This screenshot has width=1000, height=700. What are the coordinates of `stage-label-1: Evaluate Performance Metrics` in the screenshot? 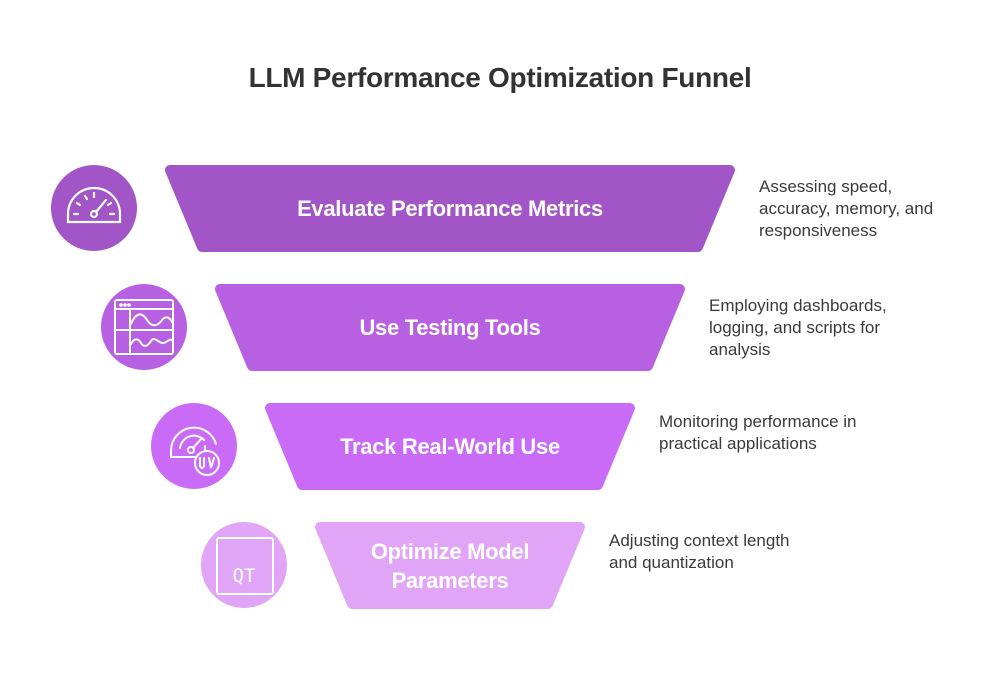 It's located at (450, 208).